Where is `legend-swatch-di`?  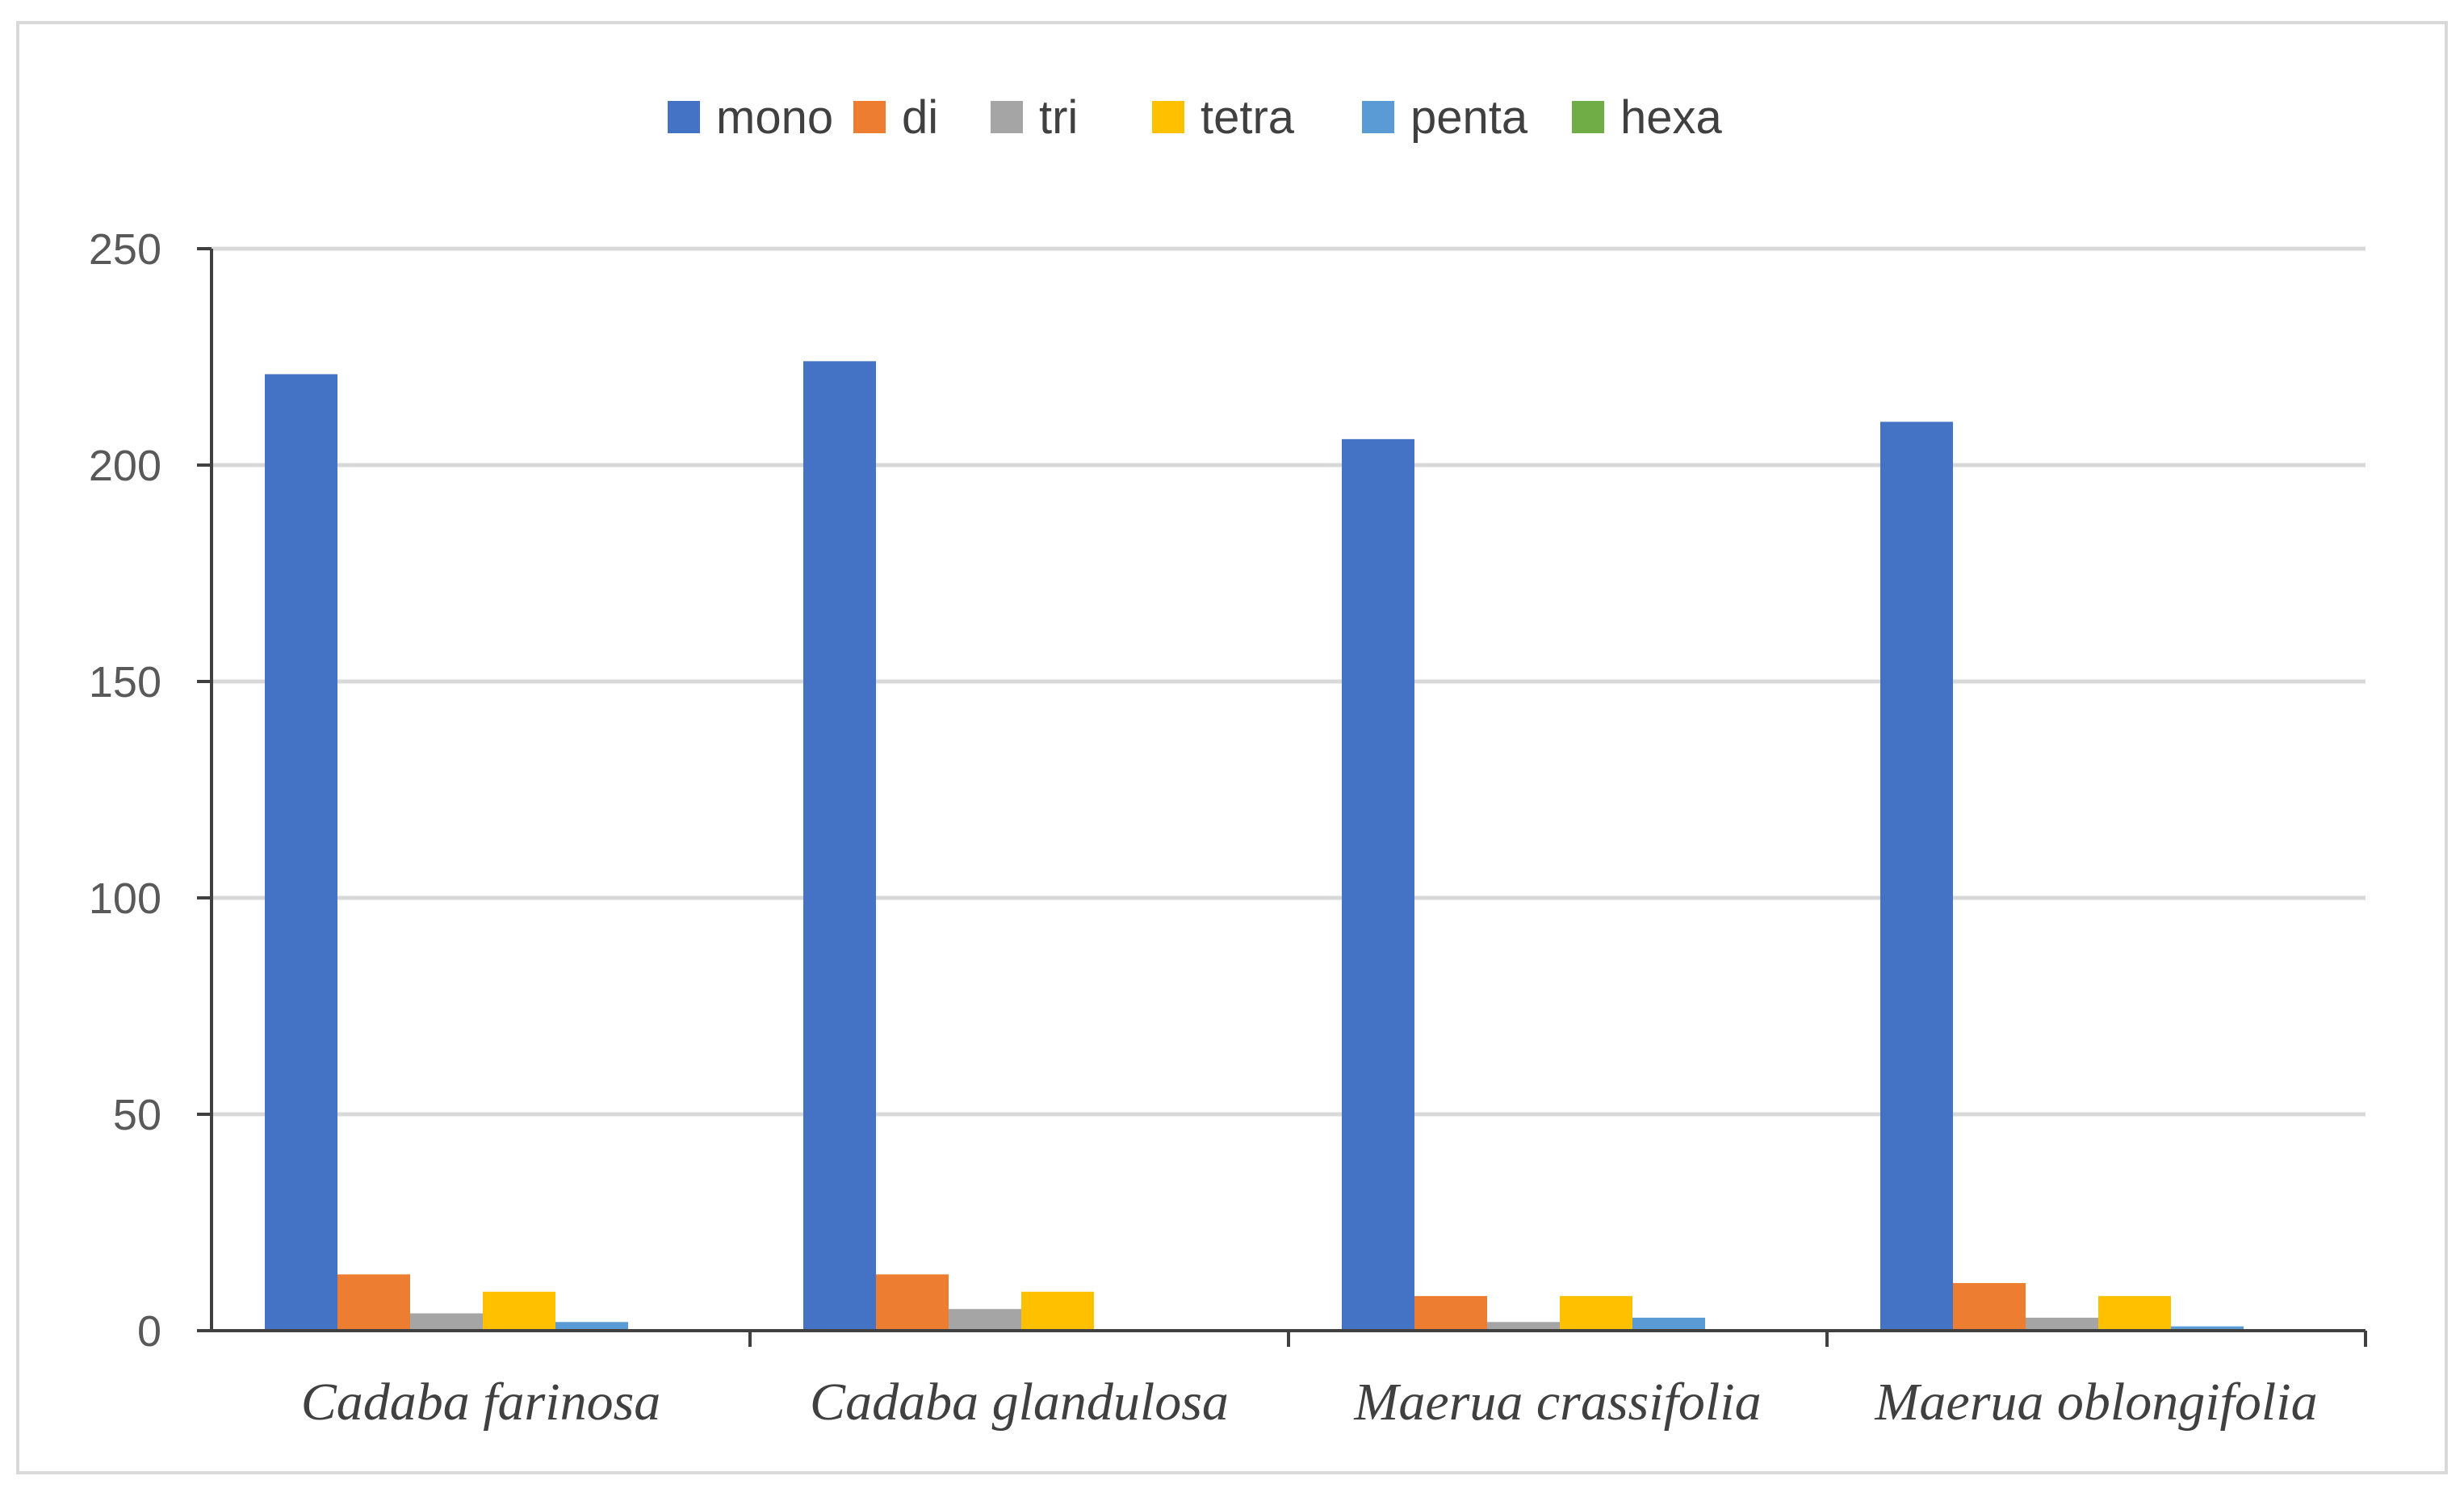 legend-swatch-di is located at coordinates (869, 117).